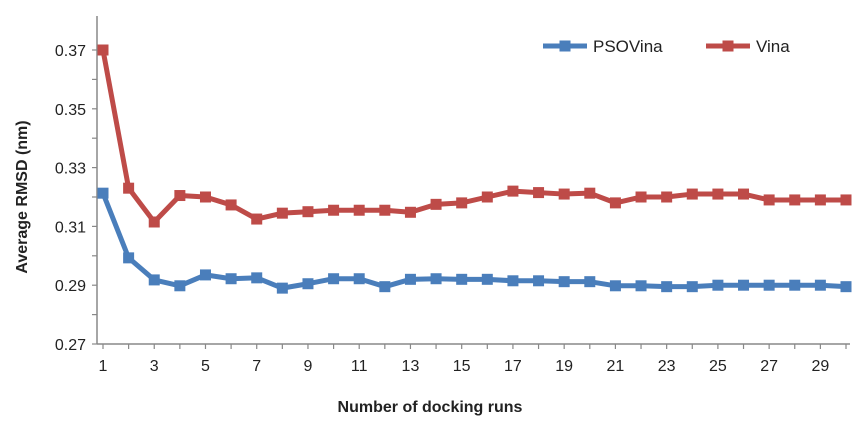  Describe the element at coordinates (667, 366) in the screenshot. I see `x-tick-label: 23` at that location.